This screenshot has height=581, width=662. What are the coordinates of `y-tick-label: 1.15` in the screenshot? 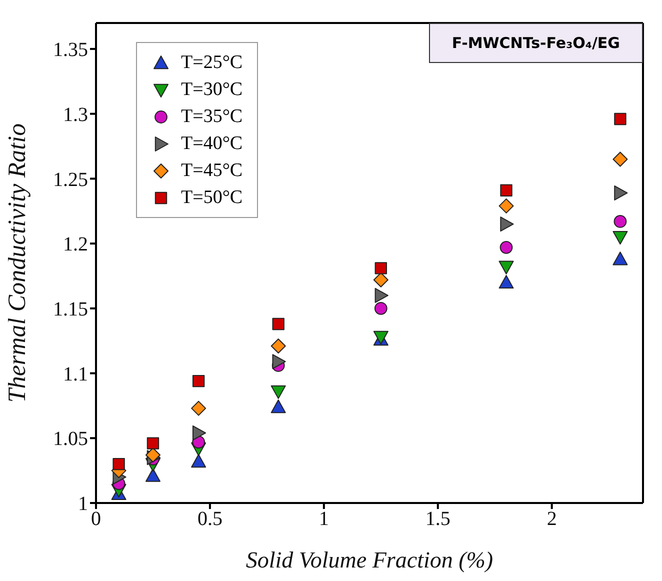 It's located at (70, 309).